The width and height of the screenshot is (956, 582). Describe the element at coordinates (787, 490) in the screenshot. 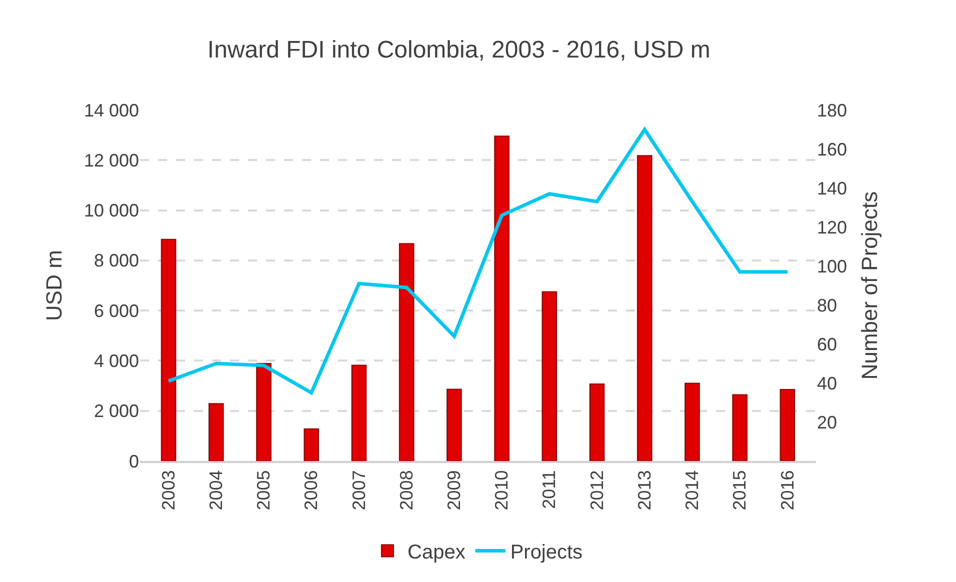

I see `x-tick-label: 2016` at that location.